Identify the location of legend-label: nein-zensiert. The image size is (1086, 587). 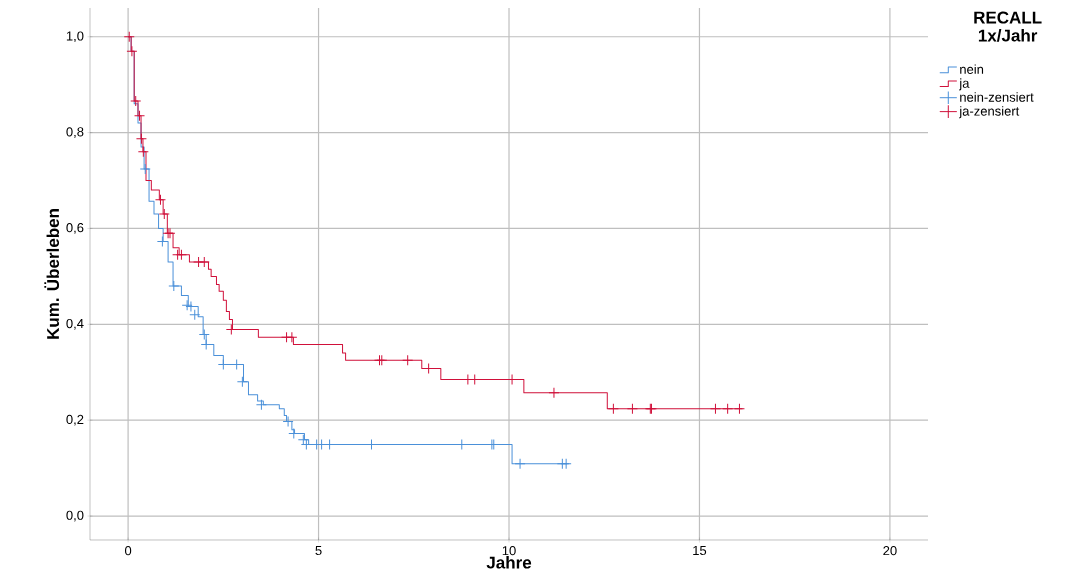
(997, 97).